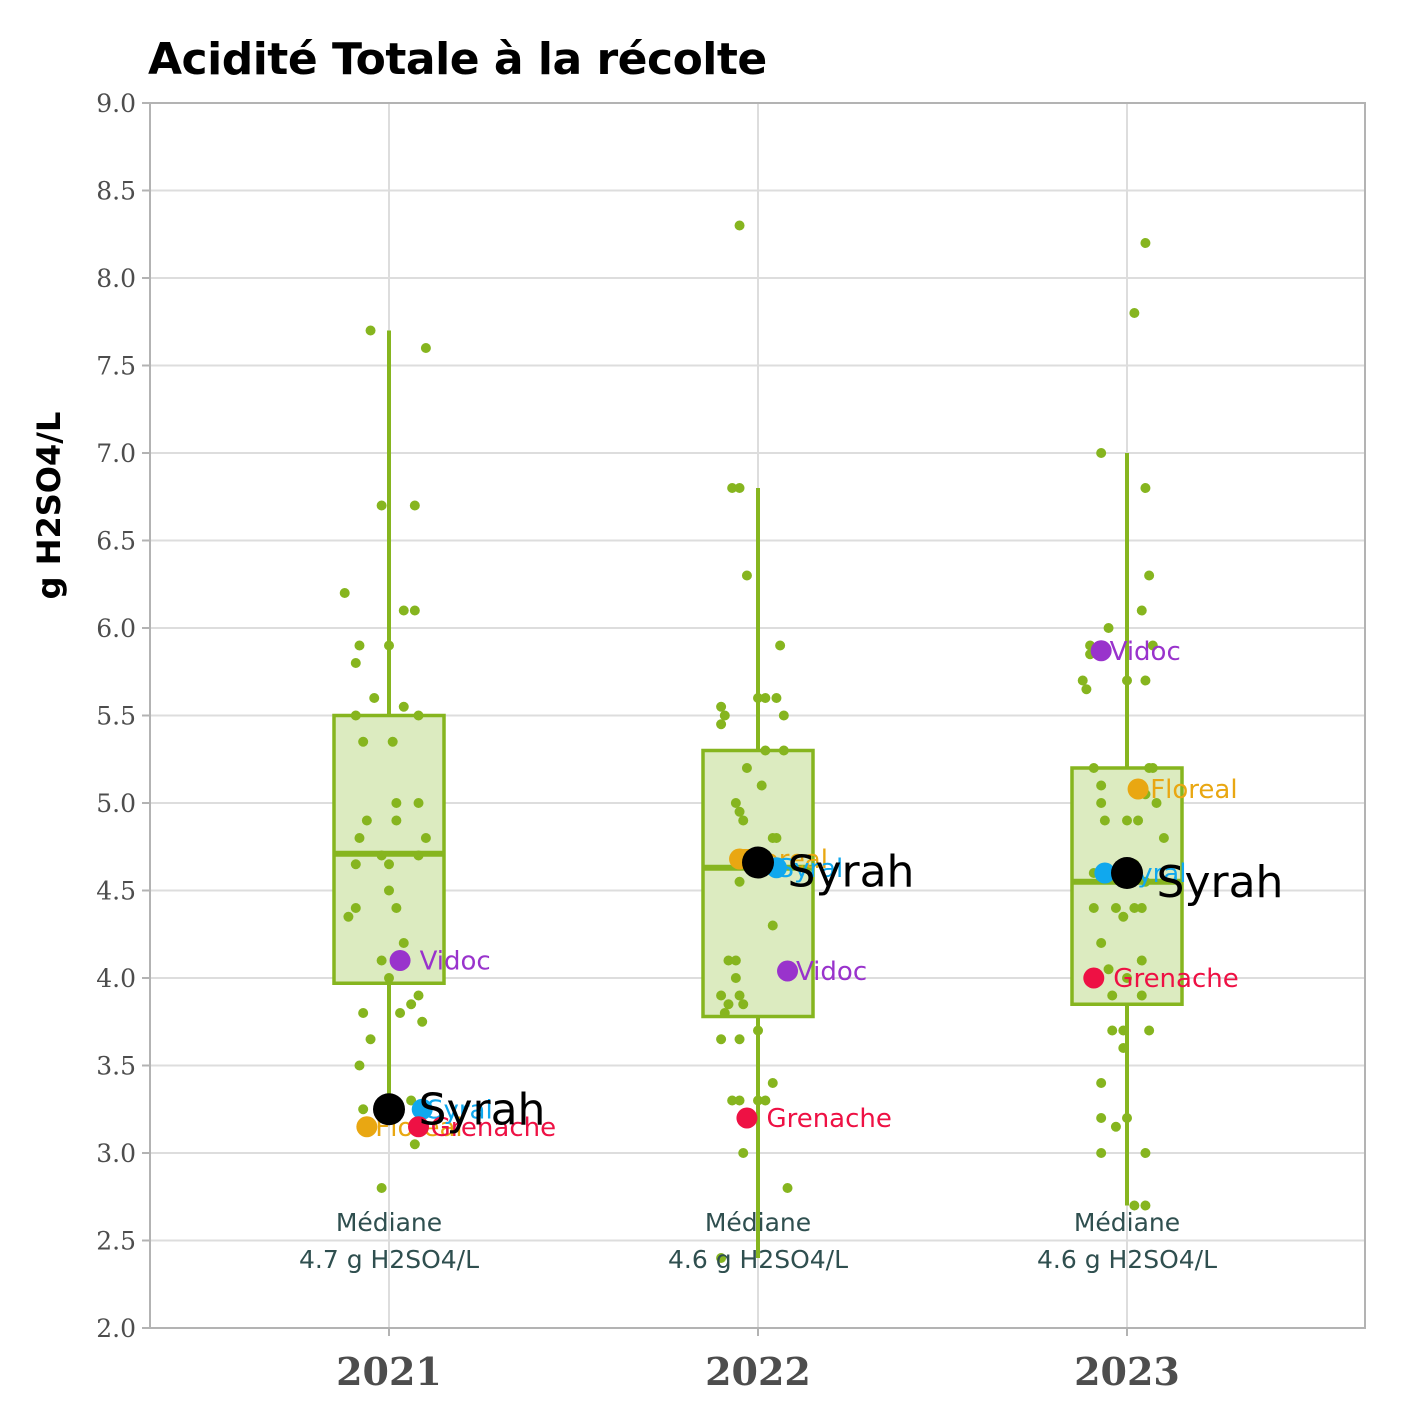  I want to click on highlight-label-syrah: Syrah, so click(482, 1109).